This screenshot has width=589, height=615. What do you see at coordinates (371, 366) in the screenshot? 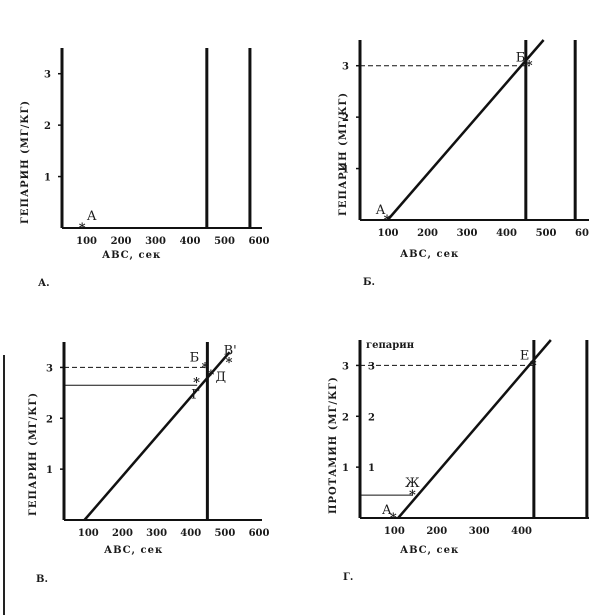
I see `secondary-y-tick-label: 3` at bounding box center [371, 366].